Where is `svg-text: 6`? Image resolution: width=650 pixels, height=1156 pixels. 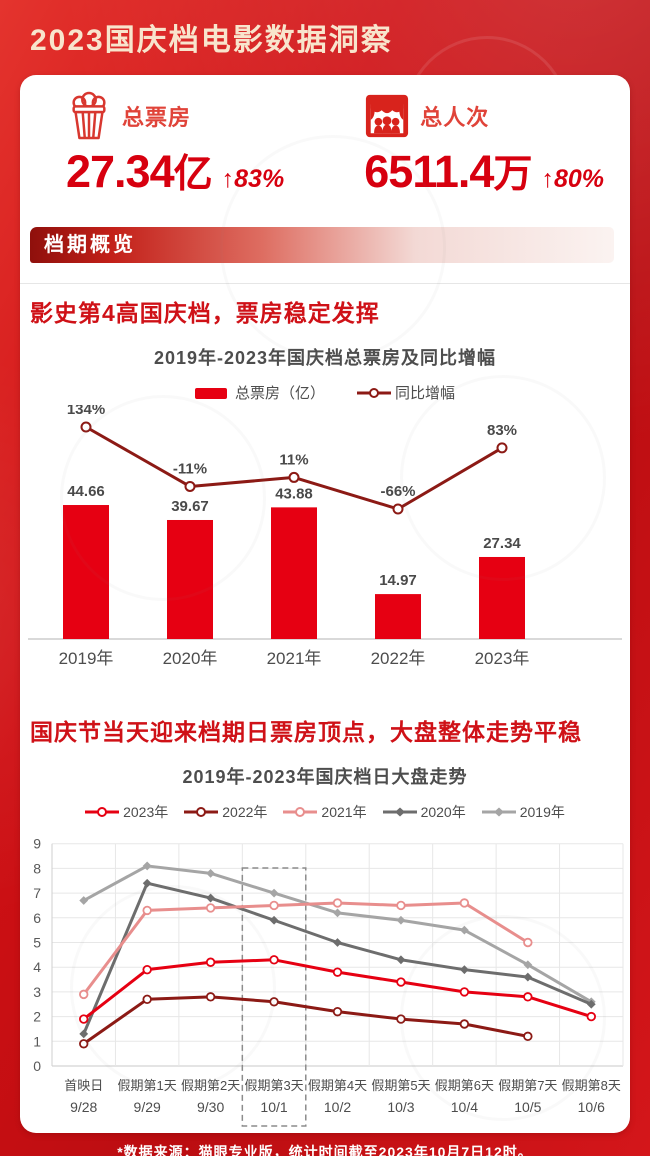 svg-text: 6 is located at coordinates (37, 918).